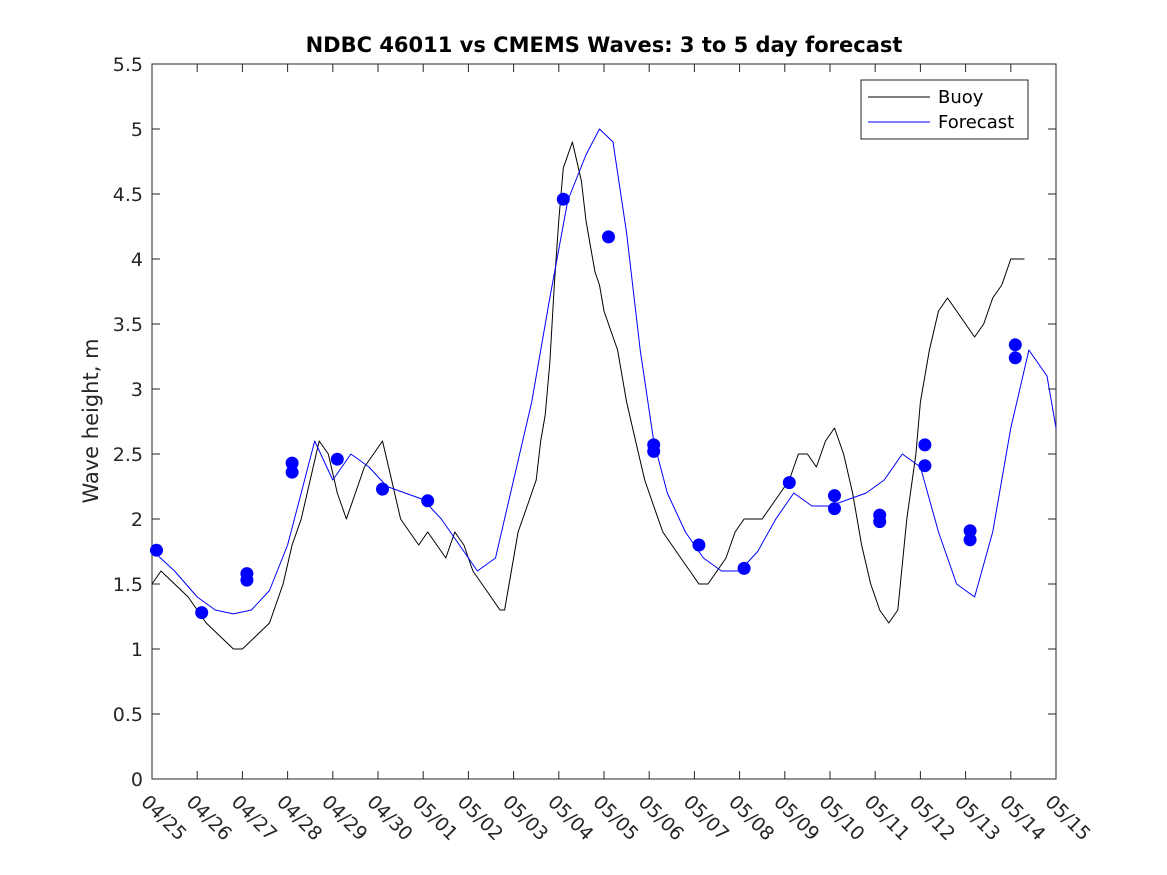 This screenshot has width=1167, height=875. What do you see at coordinates (137, 390) in the screenshot?
I see `y-tick-label: 3` at bounding box center [137, 390].